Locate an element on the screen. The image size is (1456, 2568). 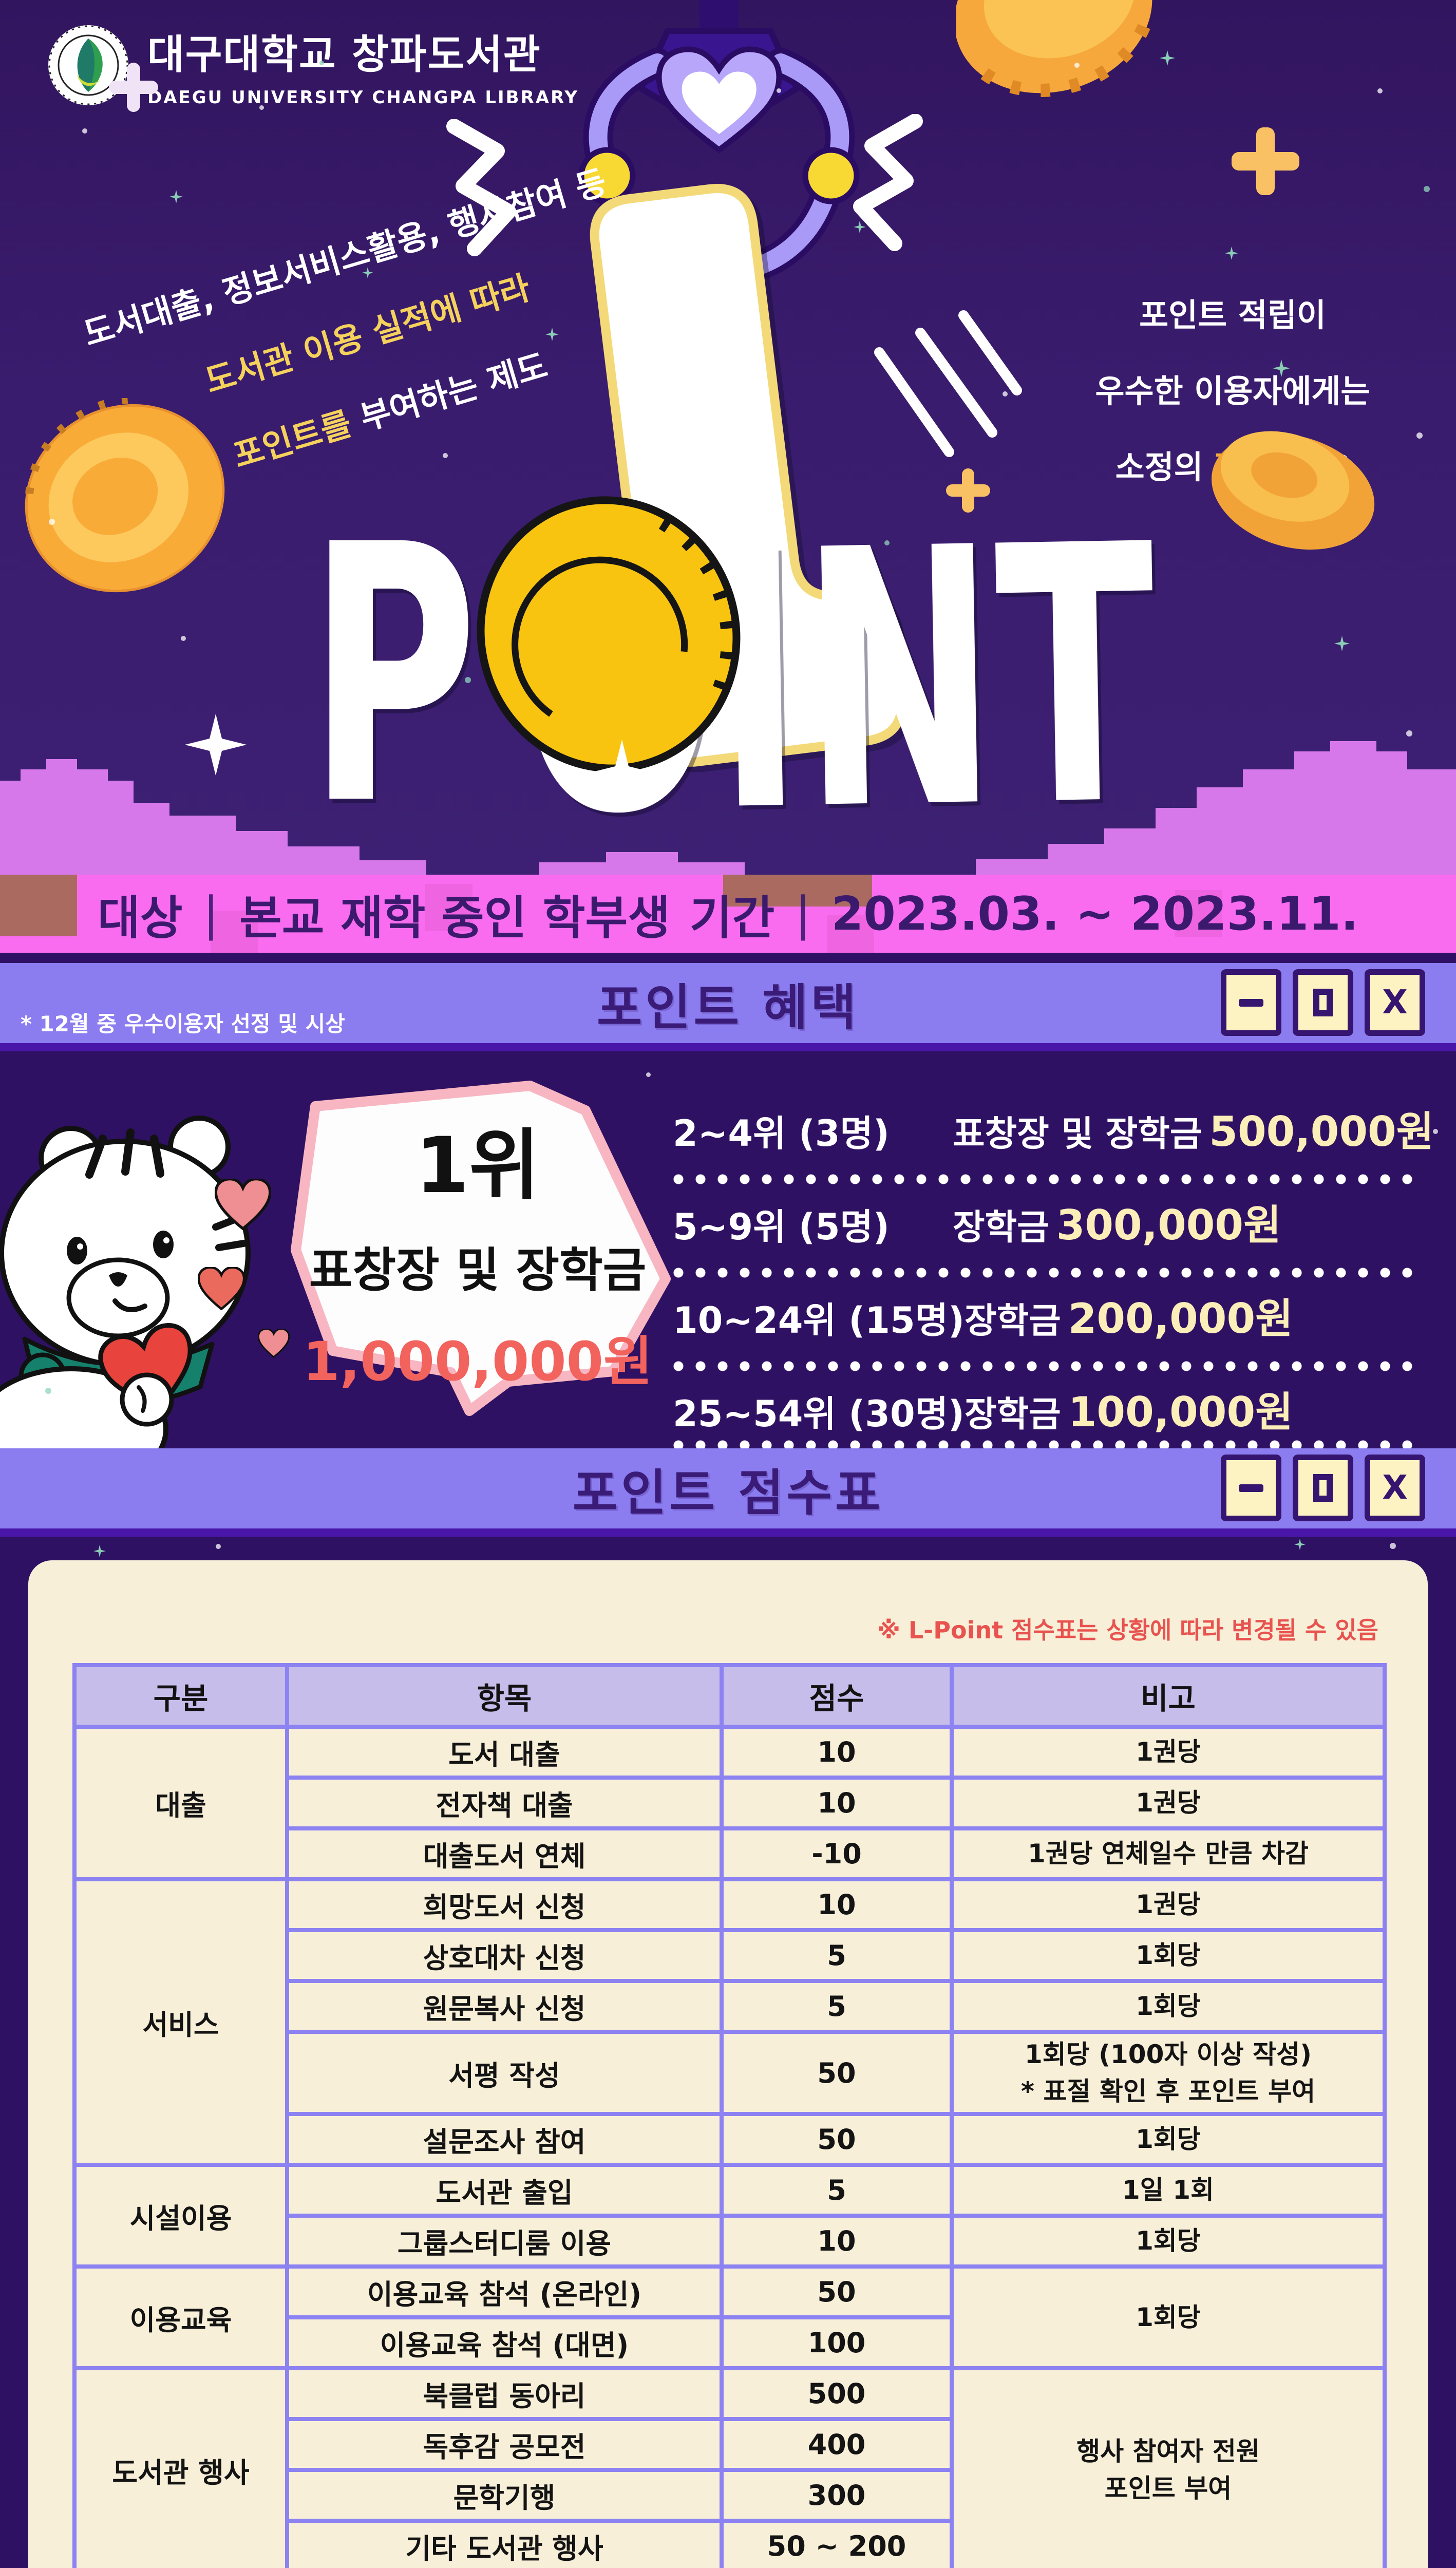
table-header-cell: 항목 is located at coordinates (505, 1696).